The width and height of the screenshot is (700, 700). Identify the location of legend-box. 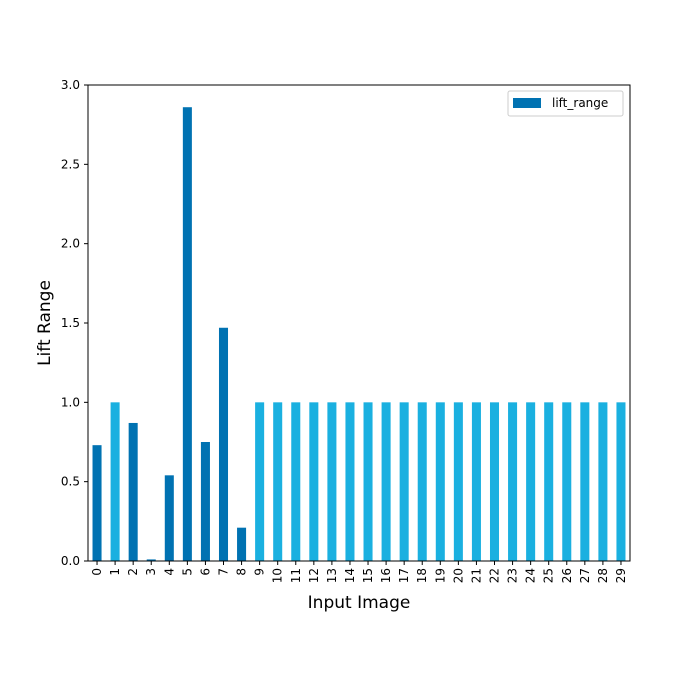
(565, 103).